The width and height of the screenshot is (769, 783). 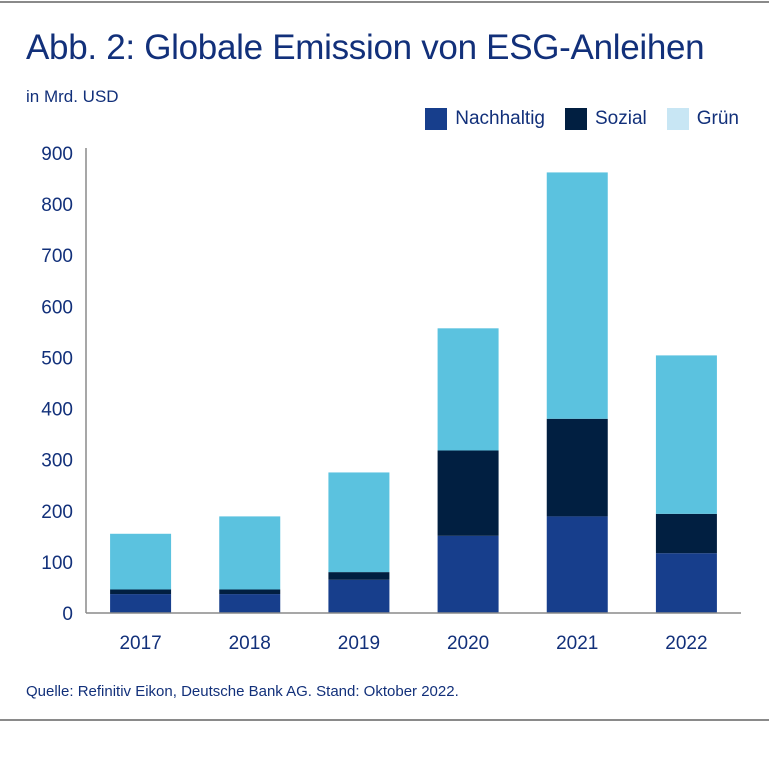 What do you see at coordinates (57, 358) in the screenshot?
I see `y-tick-label: 500` at bounding box center [57, 358].